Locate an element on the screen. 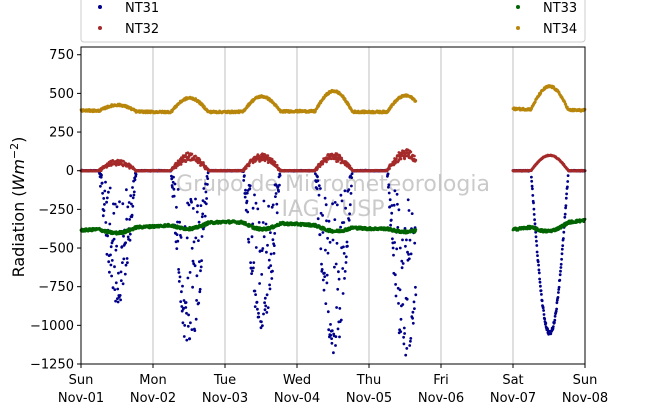  x-tick-label-date: Nov-02 is located at coordinates (153, 398).